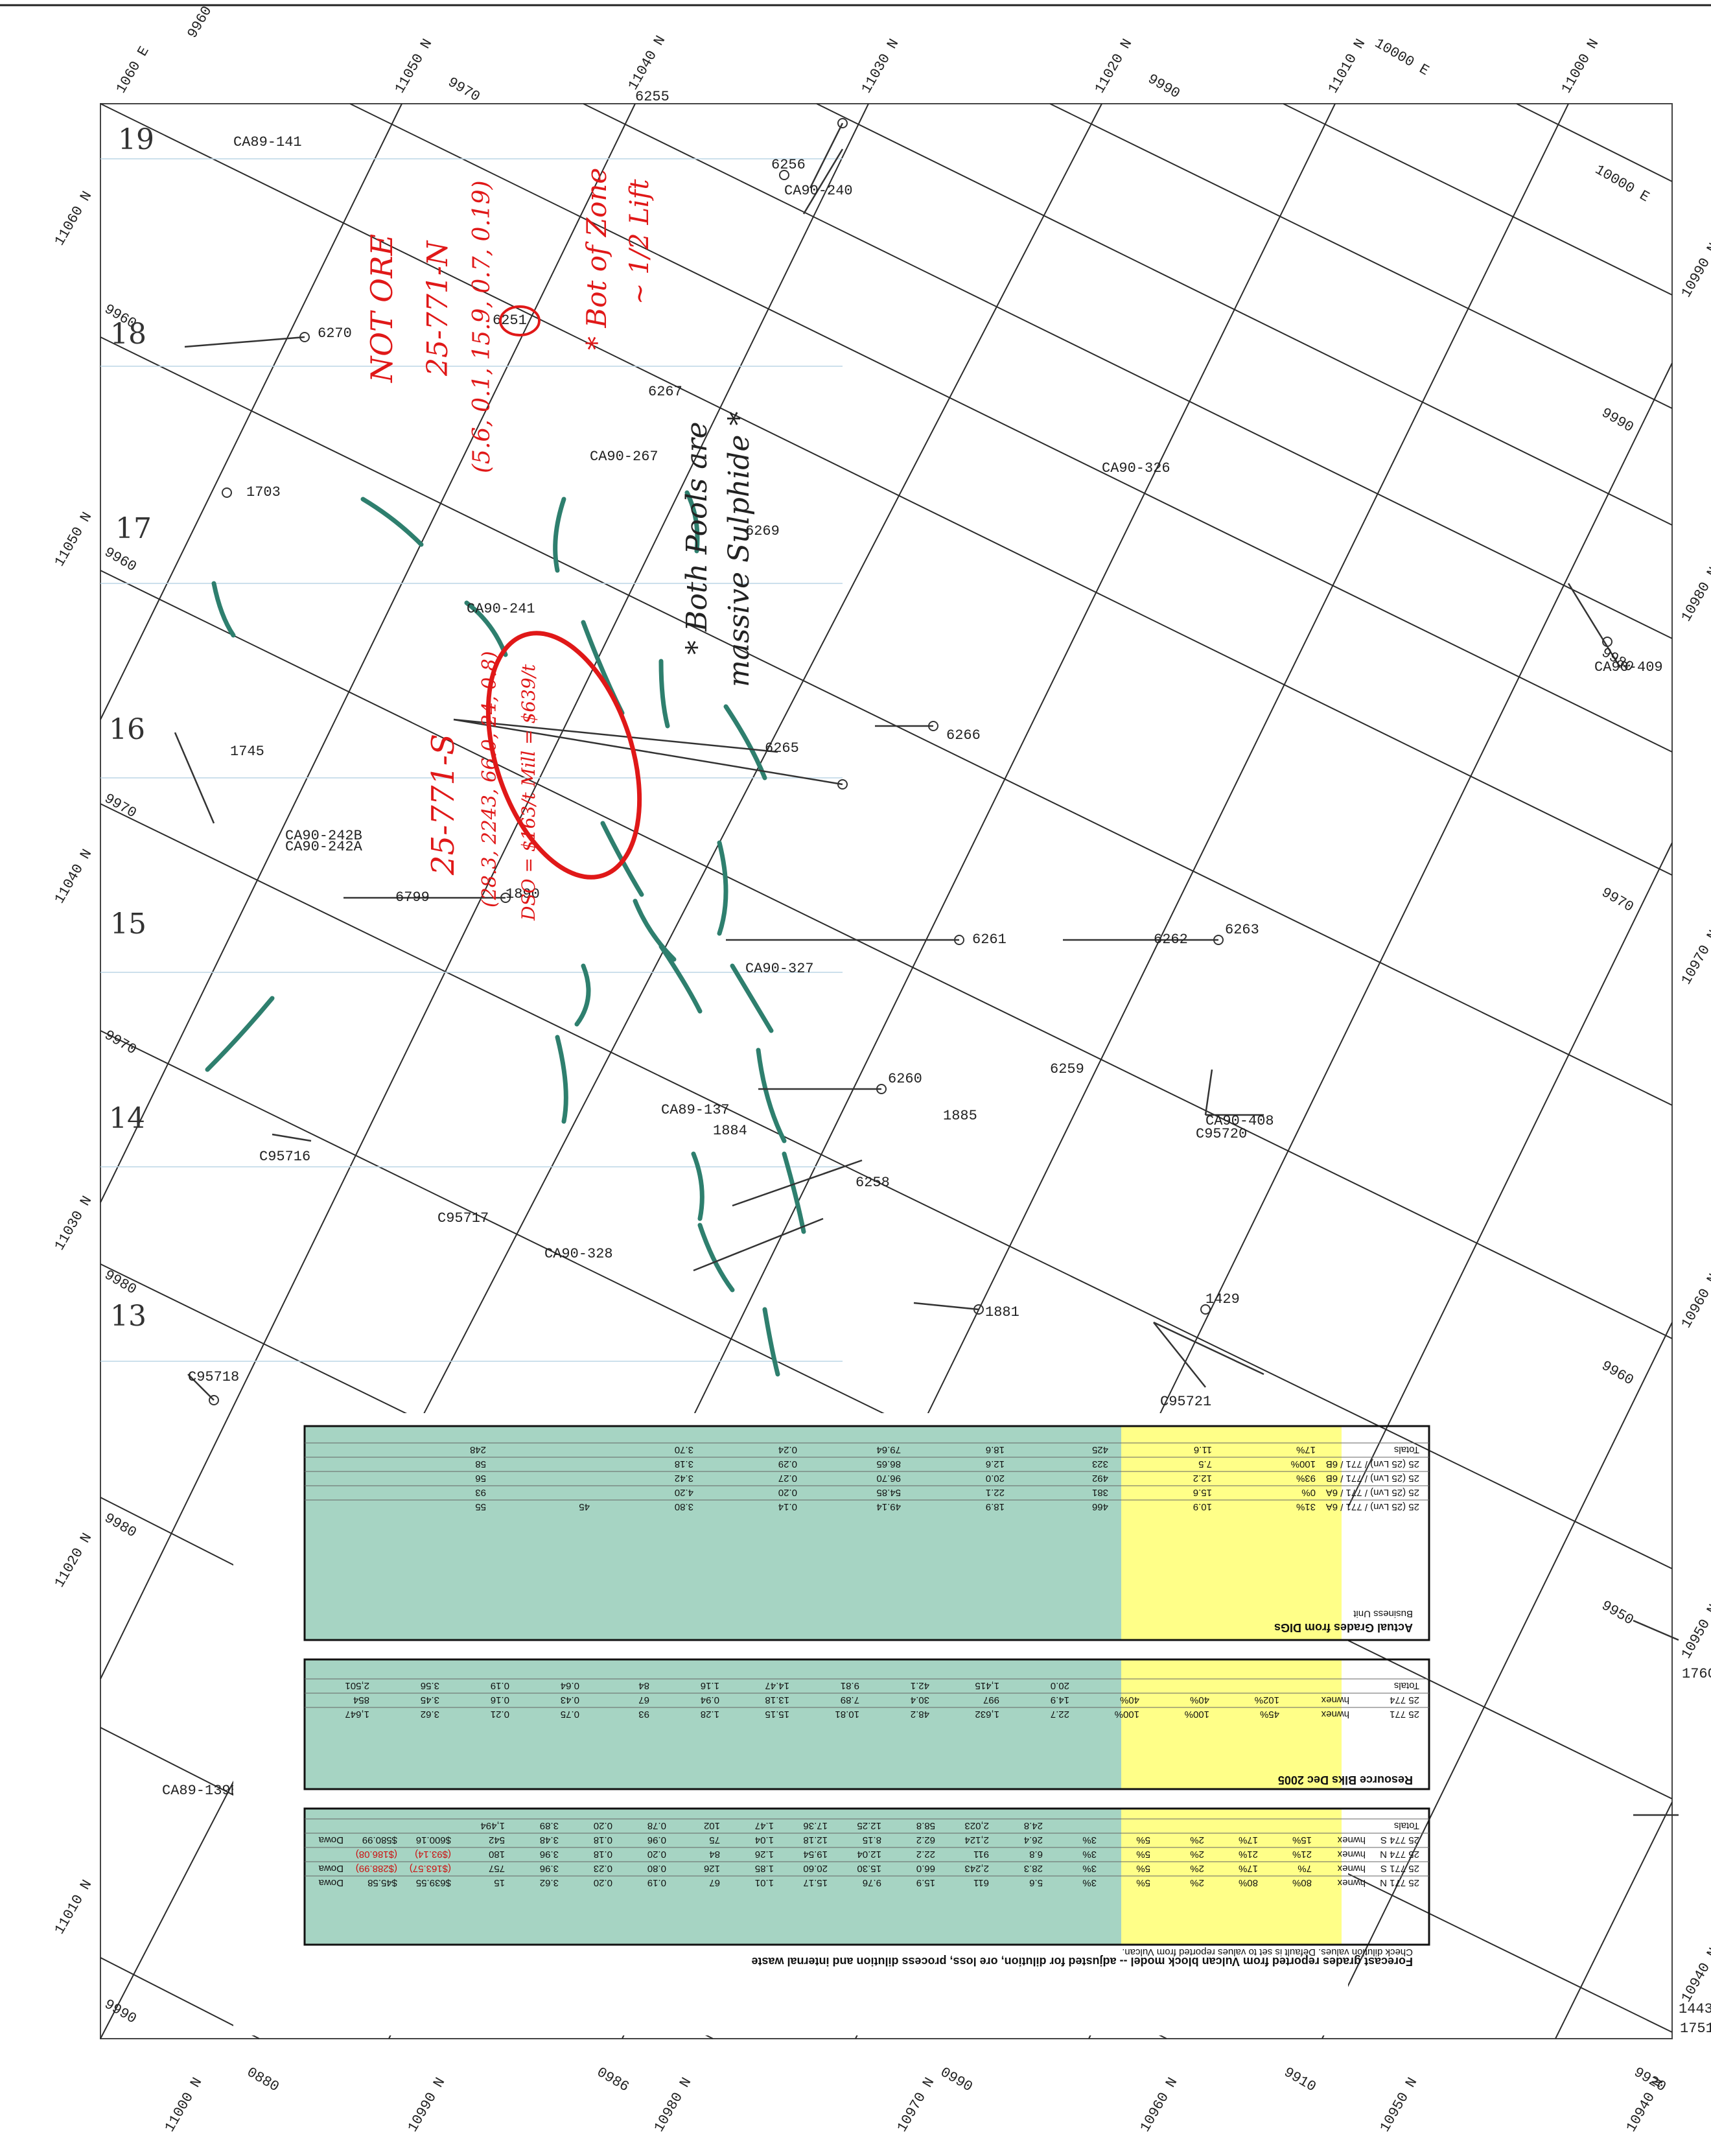 The width and height of the screenshot is (1711, 2156). Describe the element at coordinates (1199, 1699) in the screenshot. I see `resource-cell: 40%` at that location.